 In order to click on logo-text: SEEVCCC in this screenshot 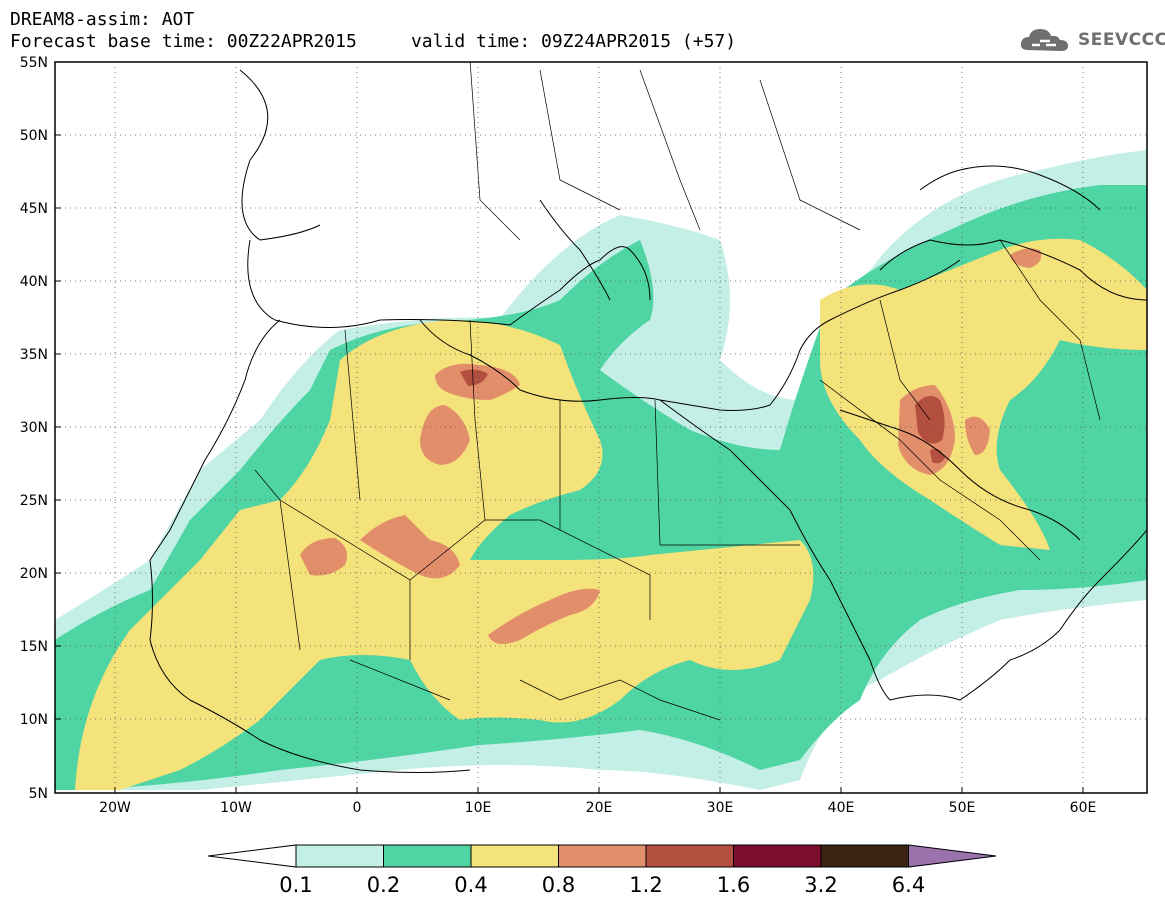, I will do `click(1121, 40)`.